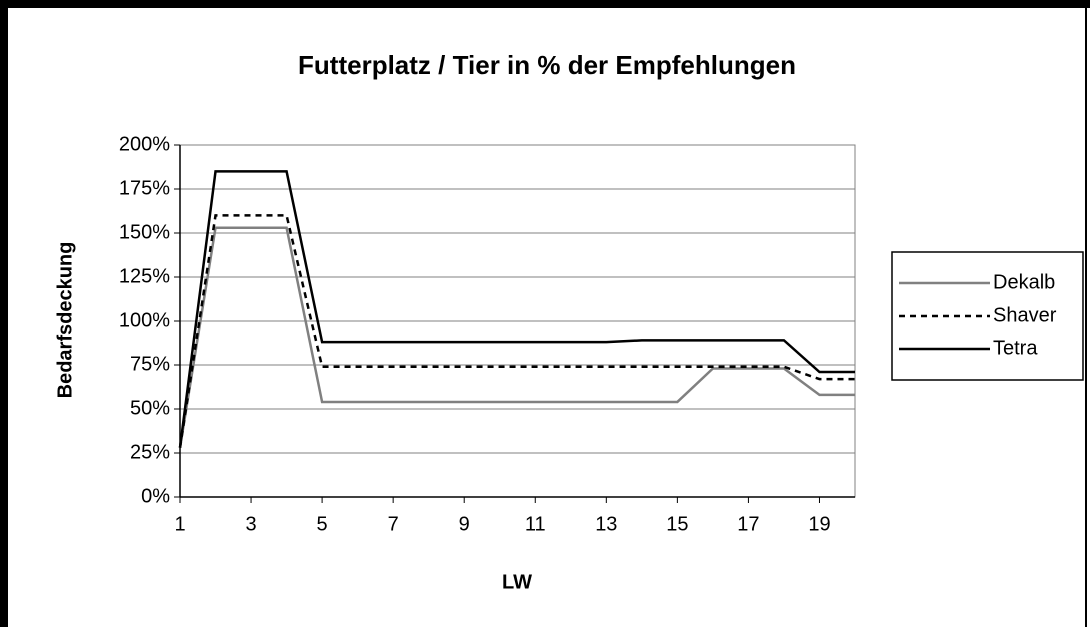 This screenshot has height=627, width=1090. Describe the element at coordinates (144, 232) in the screenshot. I see `y-tick-label: 150%` at that location.